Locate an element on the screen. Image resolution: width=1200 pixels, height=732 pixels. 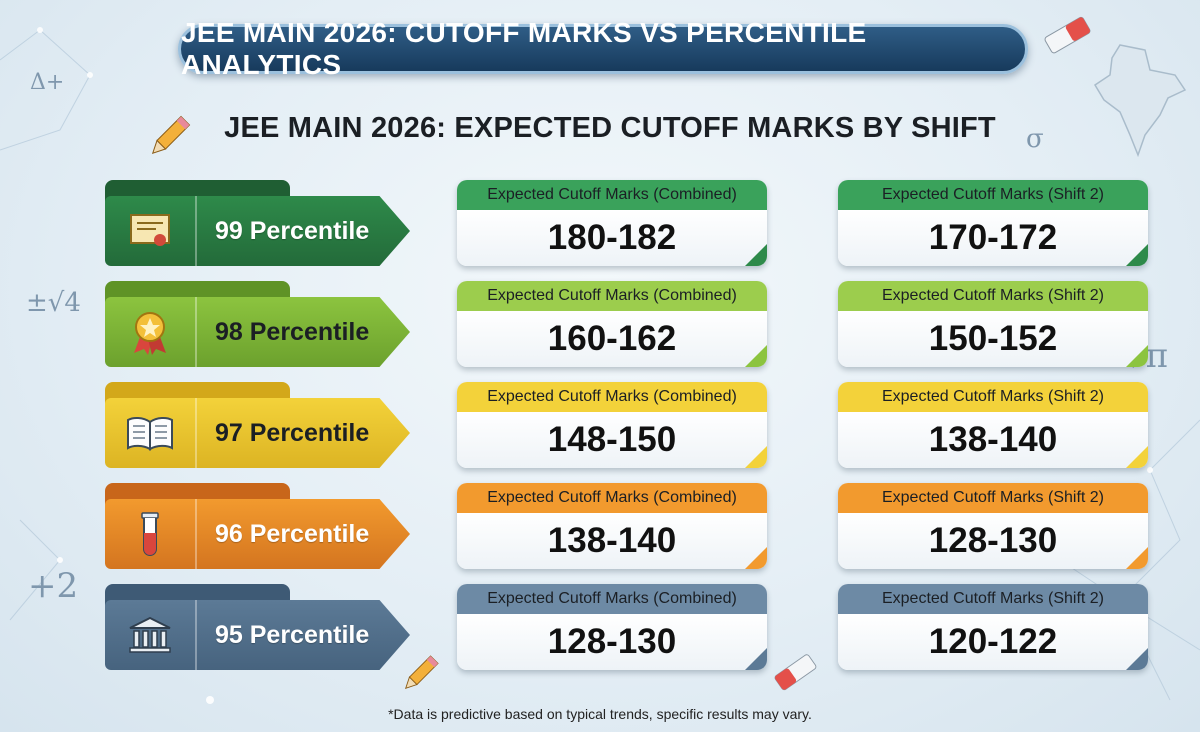
math-symbol-sigma: σ is located at coordinates (1035, 139).